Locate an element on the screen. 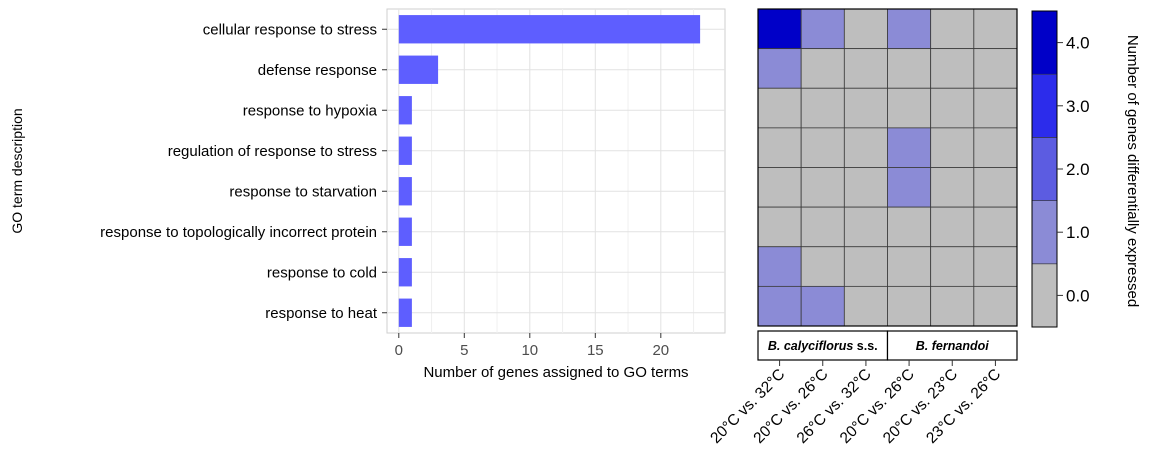 Image resolution: width=1154 pixels, height=472 pixels. column-label: 20°C vs. 32°C is located at coordinates (747, 406).